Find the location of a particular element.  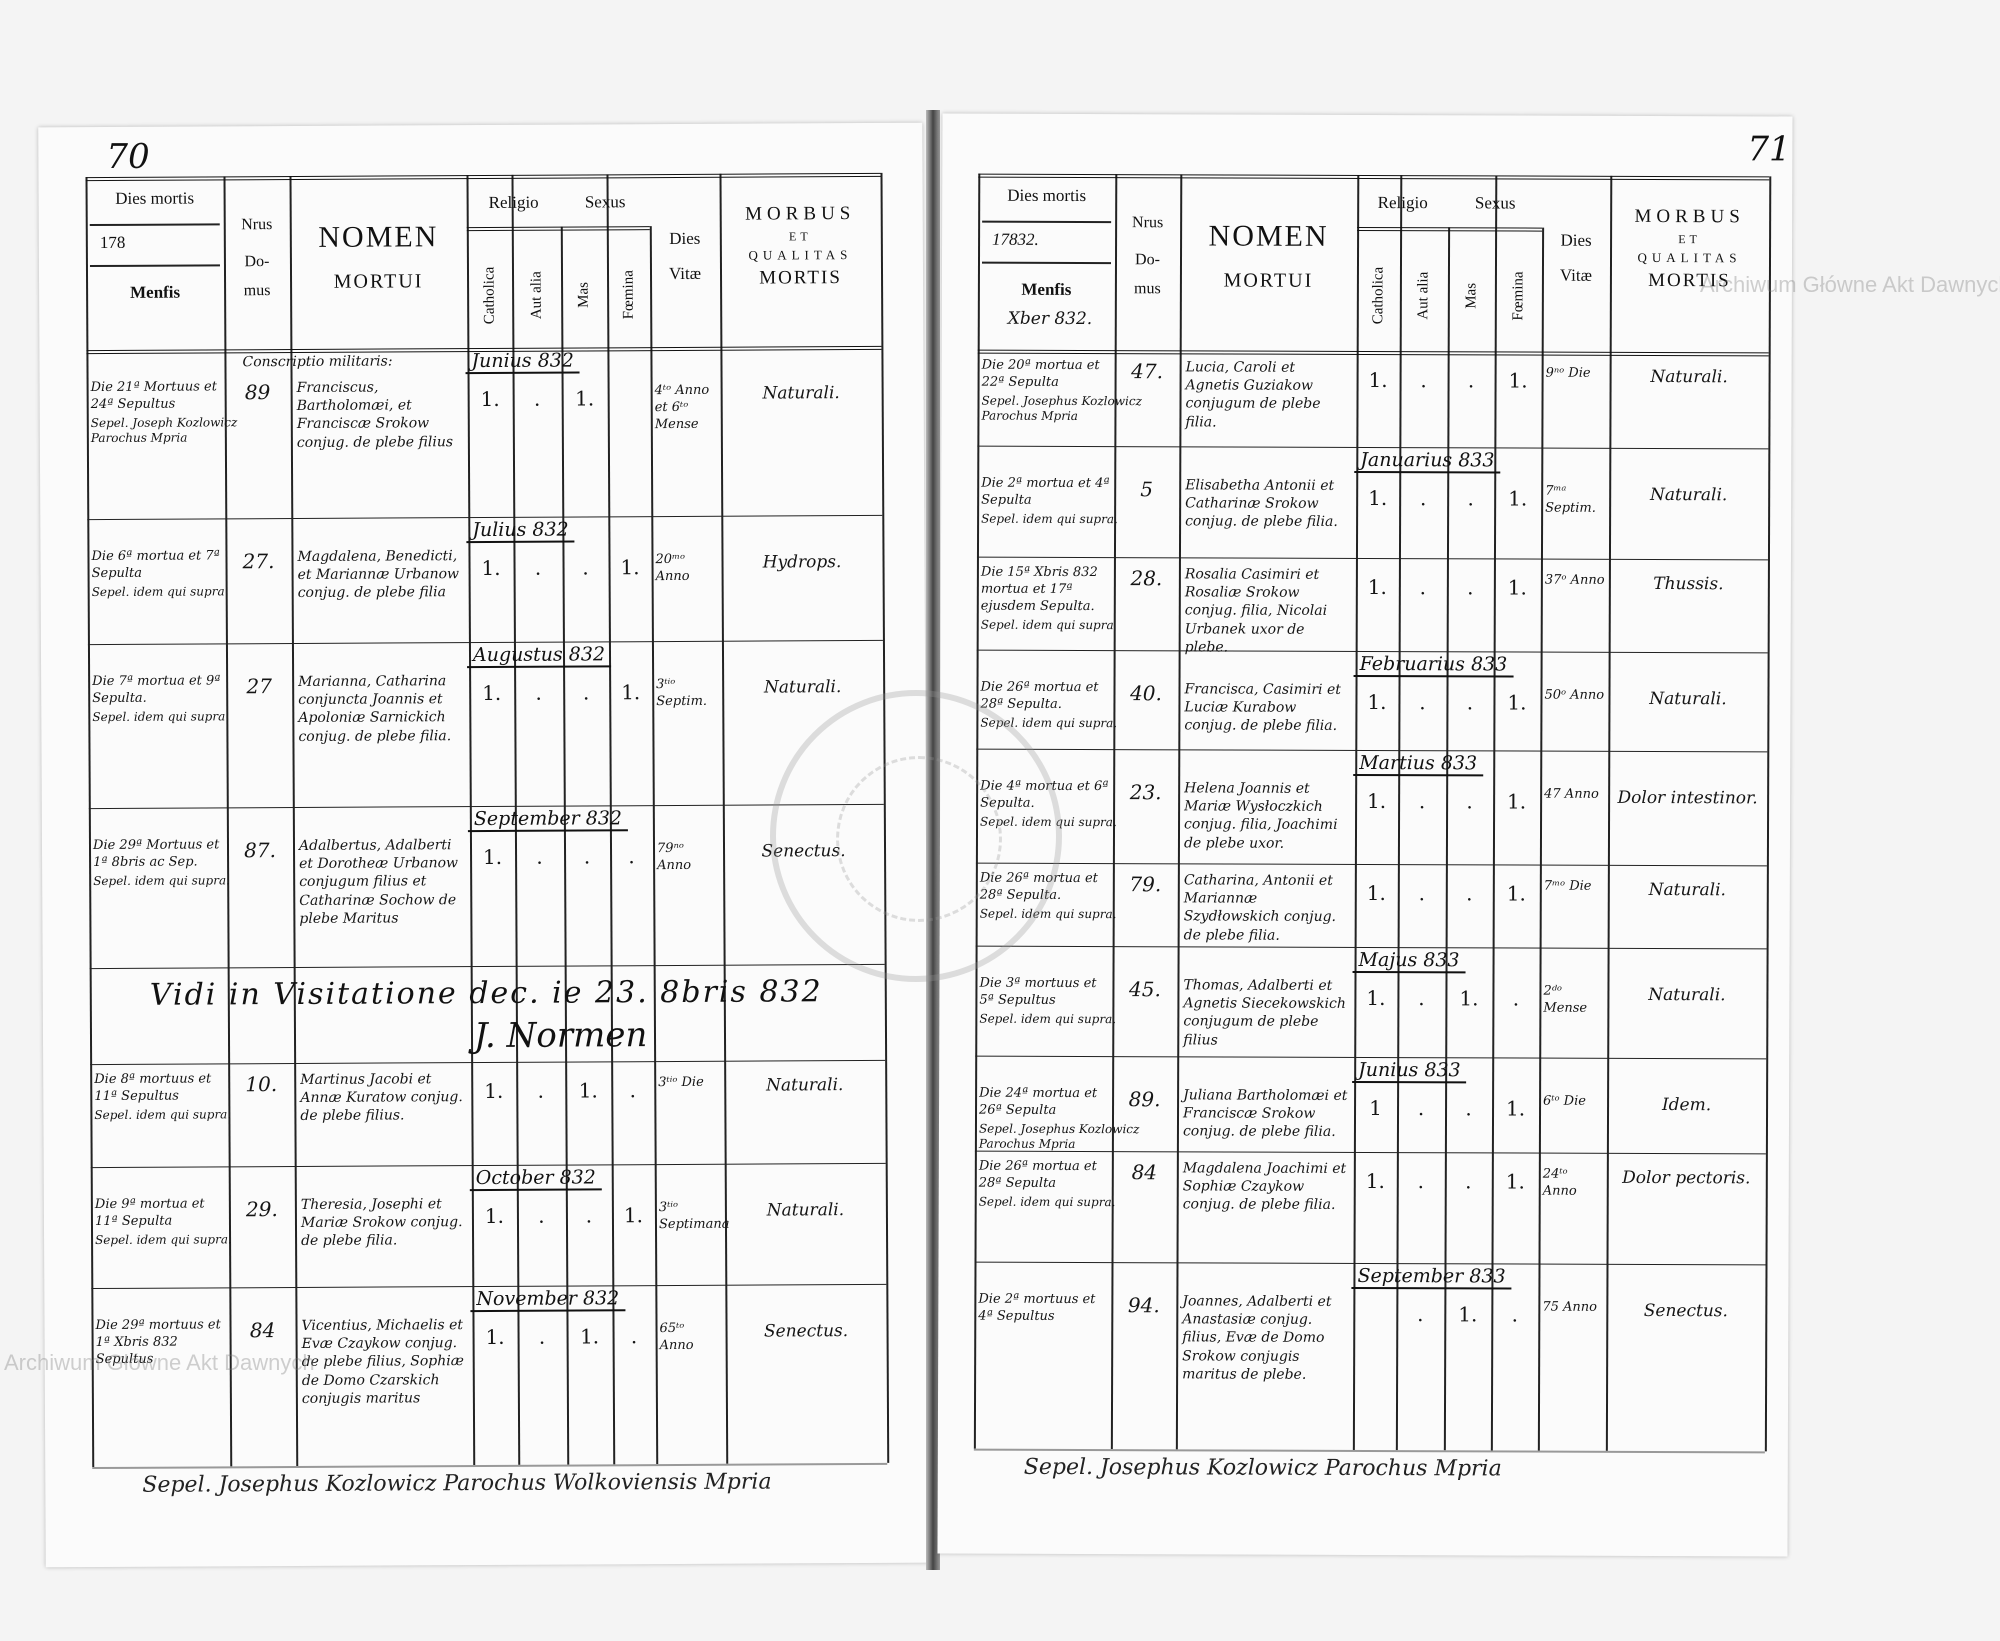

dies-mortis-cell: Die 7ª mortua et 9ª Sepulta. is located at coordinates (156, 689).